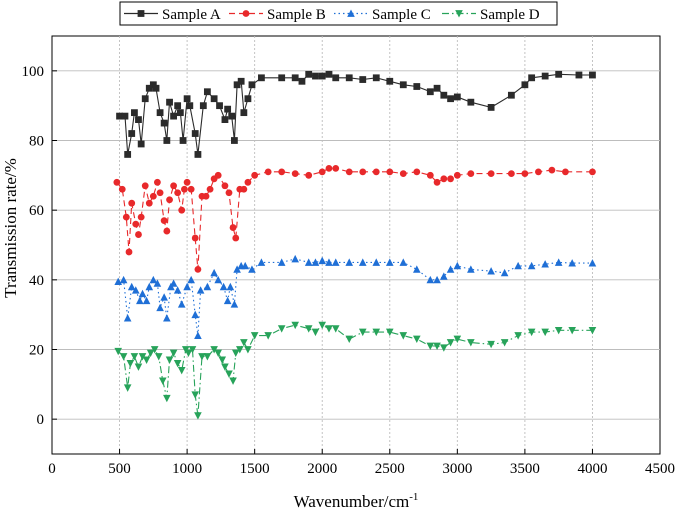 The width and height of the screenshot is (678, 515). Describe the element at coordinates (41, 420) in the screenshot. I see `y-tick-label: 0` at that location.